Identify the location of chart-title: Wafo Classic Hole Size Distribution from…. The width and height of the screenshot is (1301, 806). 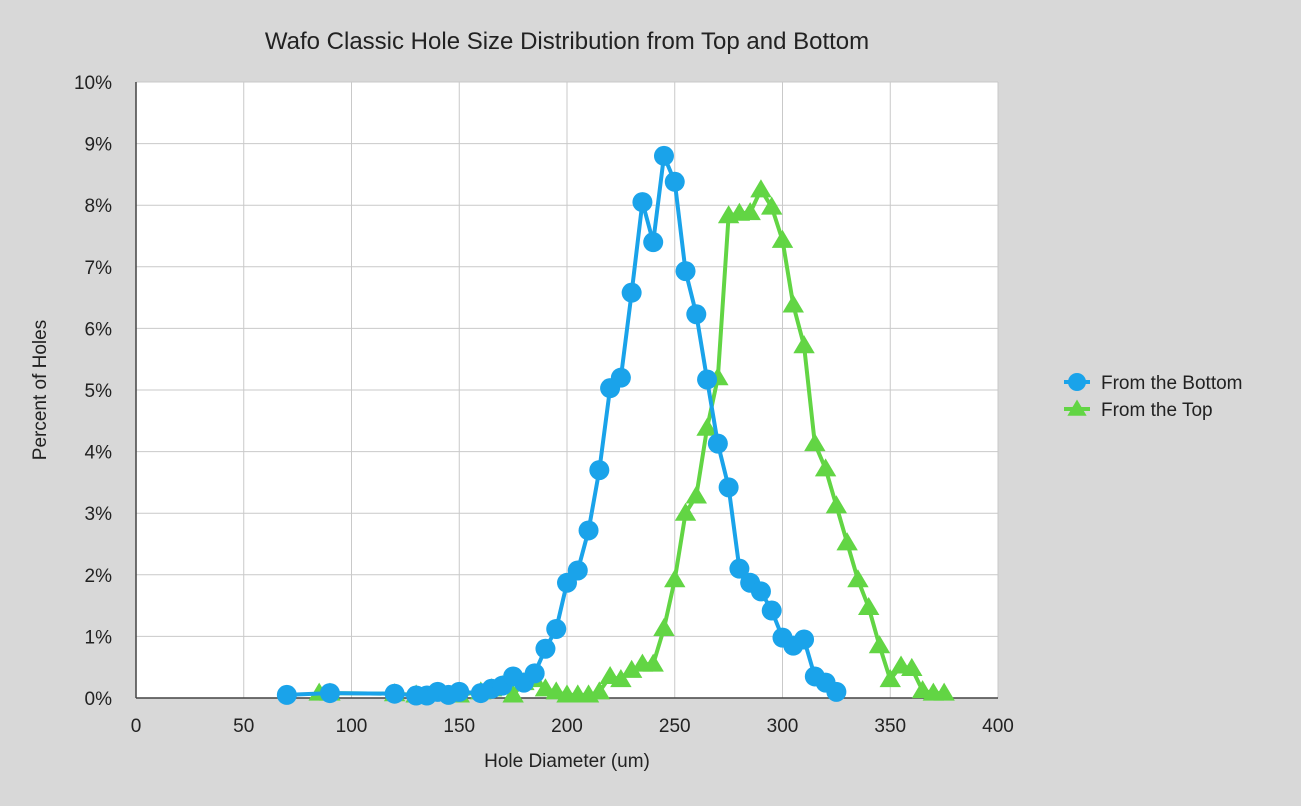
(567, 41).